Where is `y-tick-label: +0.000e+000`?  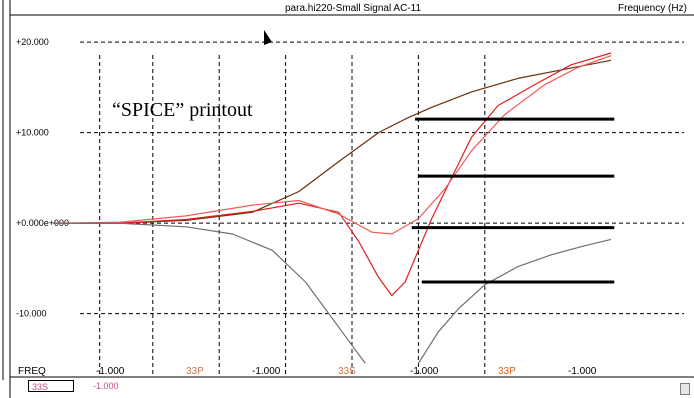
y-tick-label: +0.000e+000 is located at coordinates (42, 223).